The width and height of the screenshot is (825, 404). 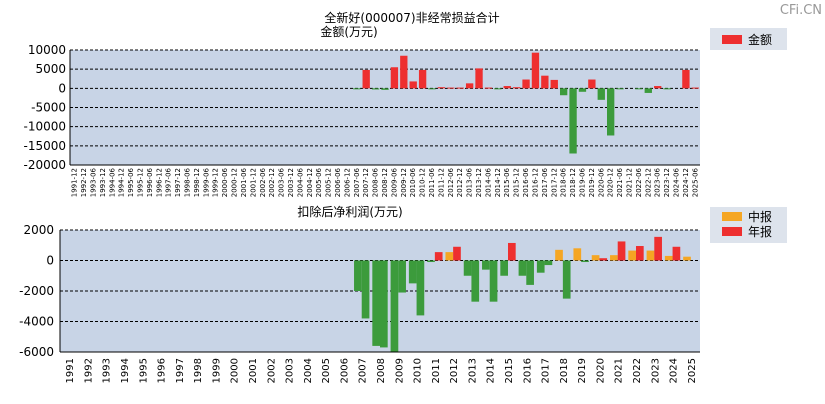 What do you see at coordinates (338, 182) in the screenshot?
I see `chart1-x-tick-label: 2006-06` at bounding box center [338, 182].